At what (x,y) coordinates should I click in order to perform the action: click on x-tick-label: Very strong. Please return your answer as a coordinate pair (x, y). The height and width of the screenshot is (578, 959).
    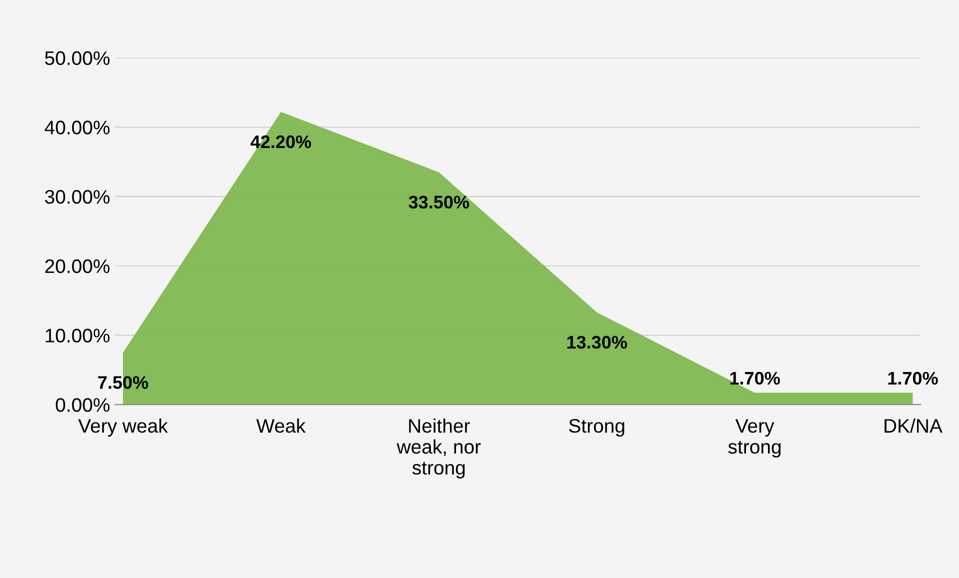
    Looking at the image, I should click on (754, 438).